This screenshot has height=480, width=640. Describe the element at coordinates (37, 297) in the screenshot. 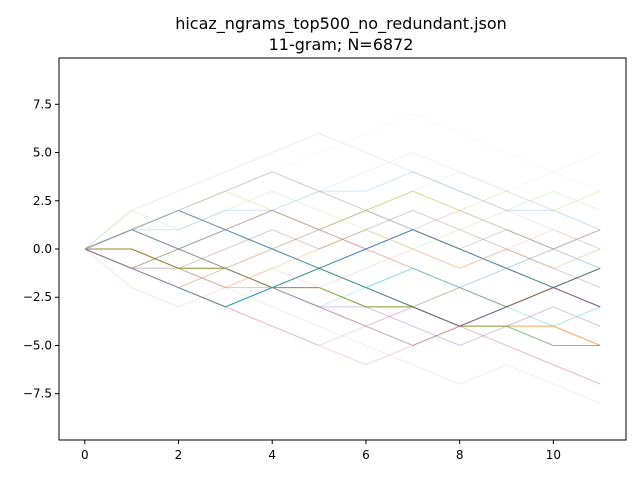

I see `y-tick-label: −2.5` at that location.